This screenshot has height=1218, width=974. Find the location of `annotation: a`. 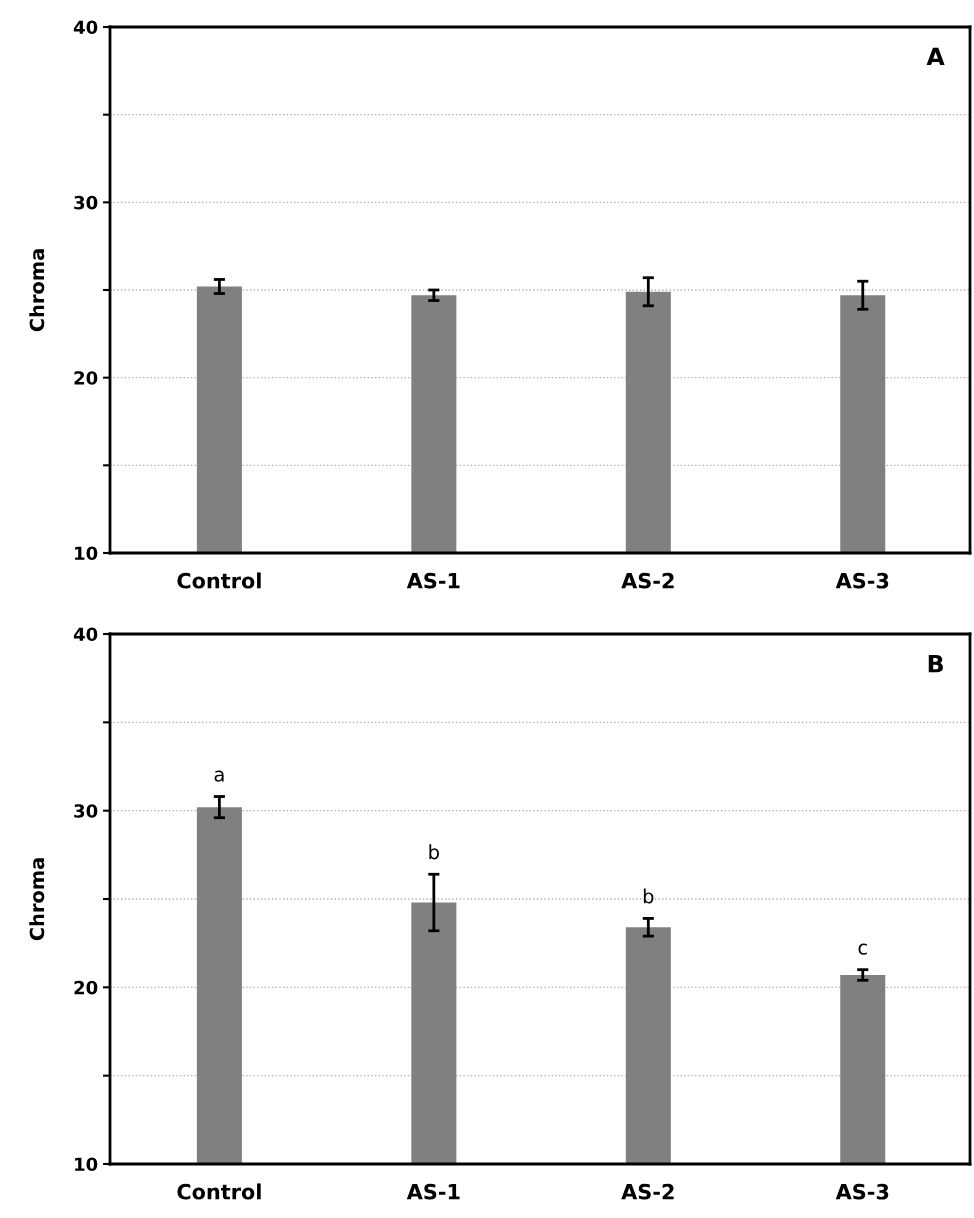

annotation: a is located at coordinates (219, 776).